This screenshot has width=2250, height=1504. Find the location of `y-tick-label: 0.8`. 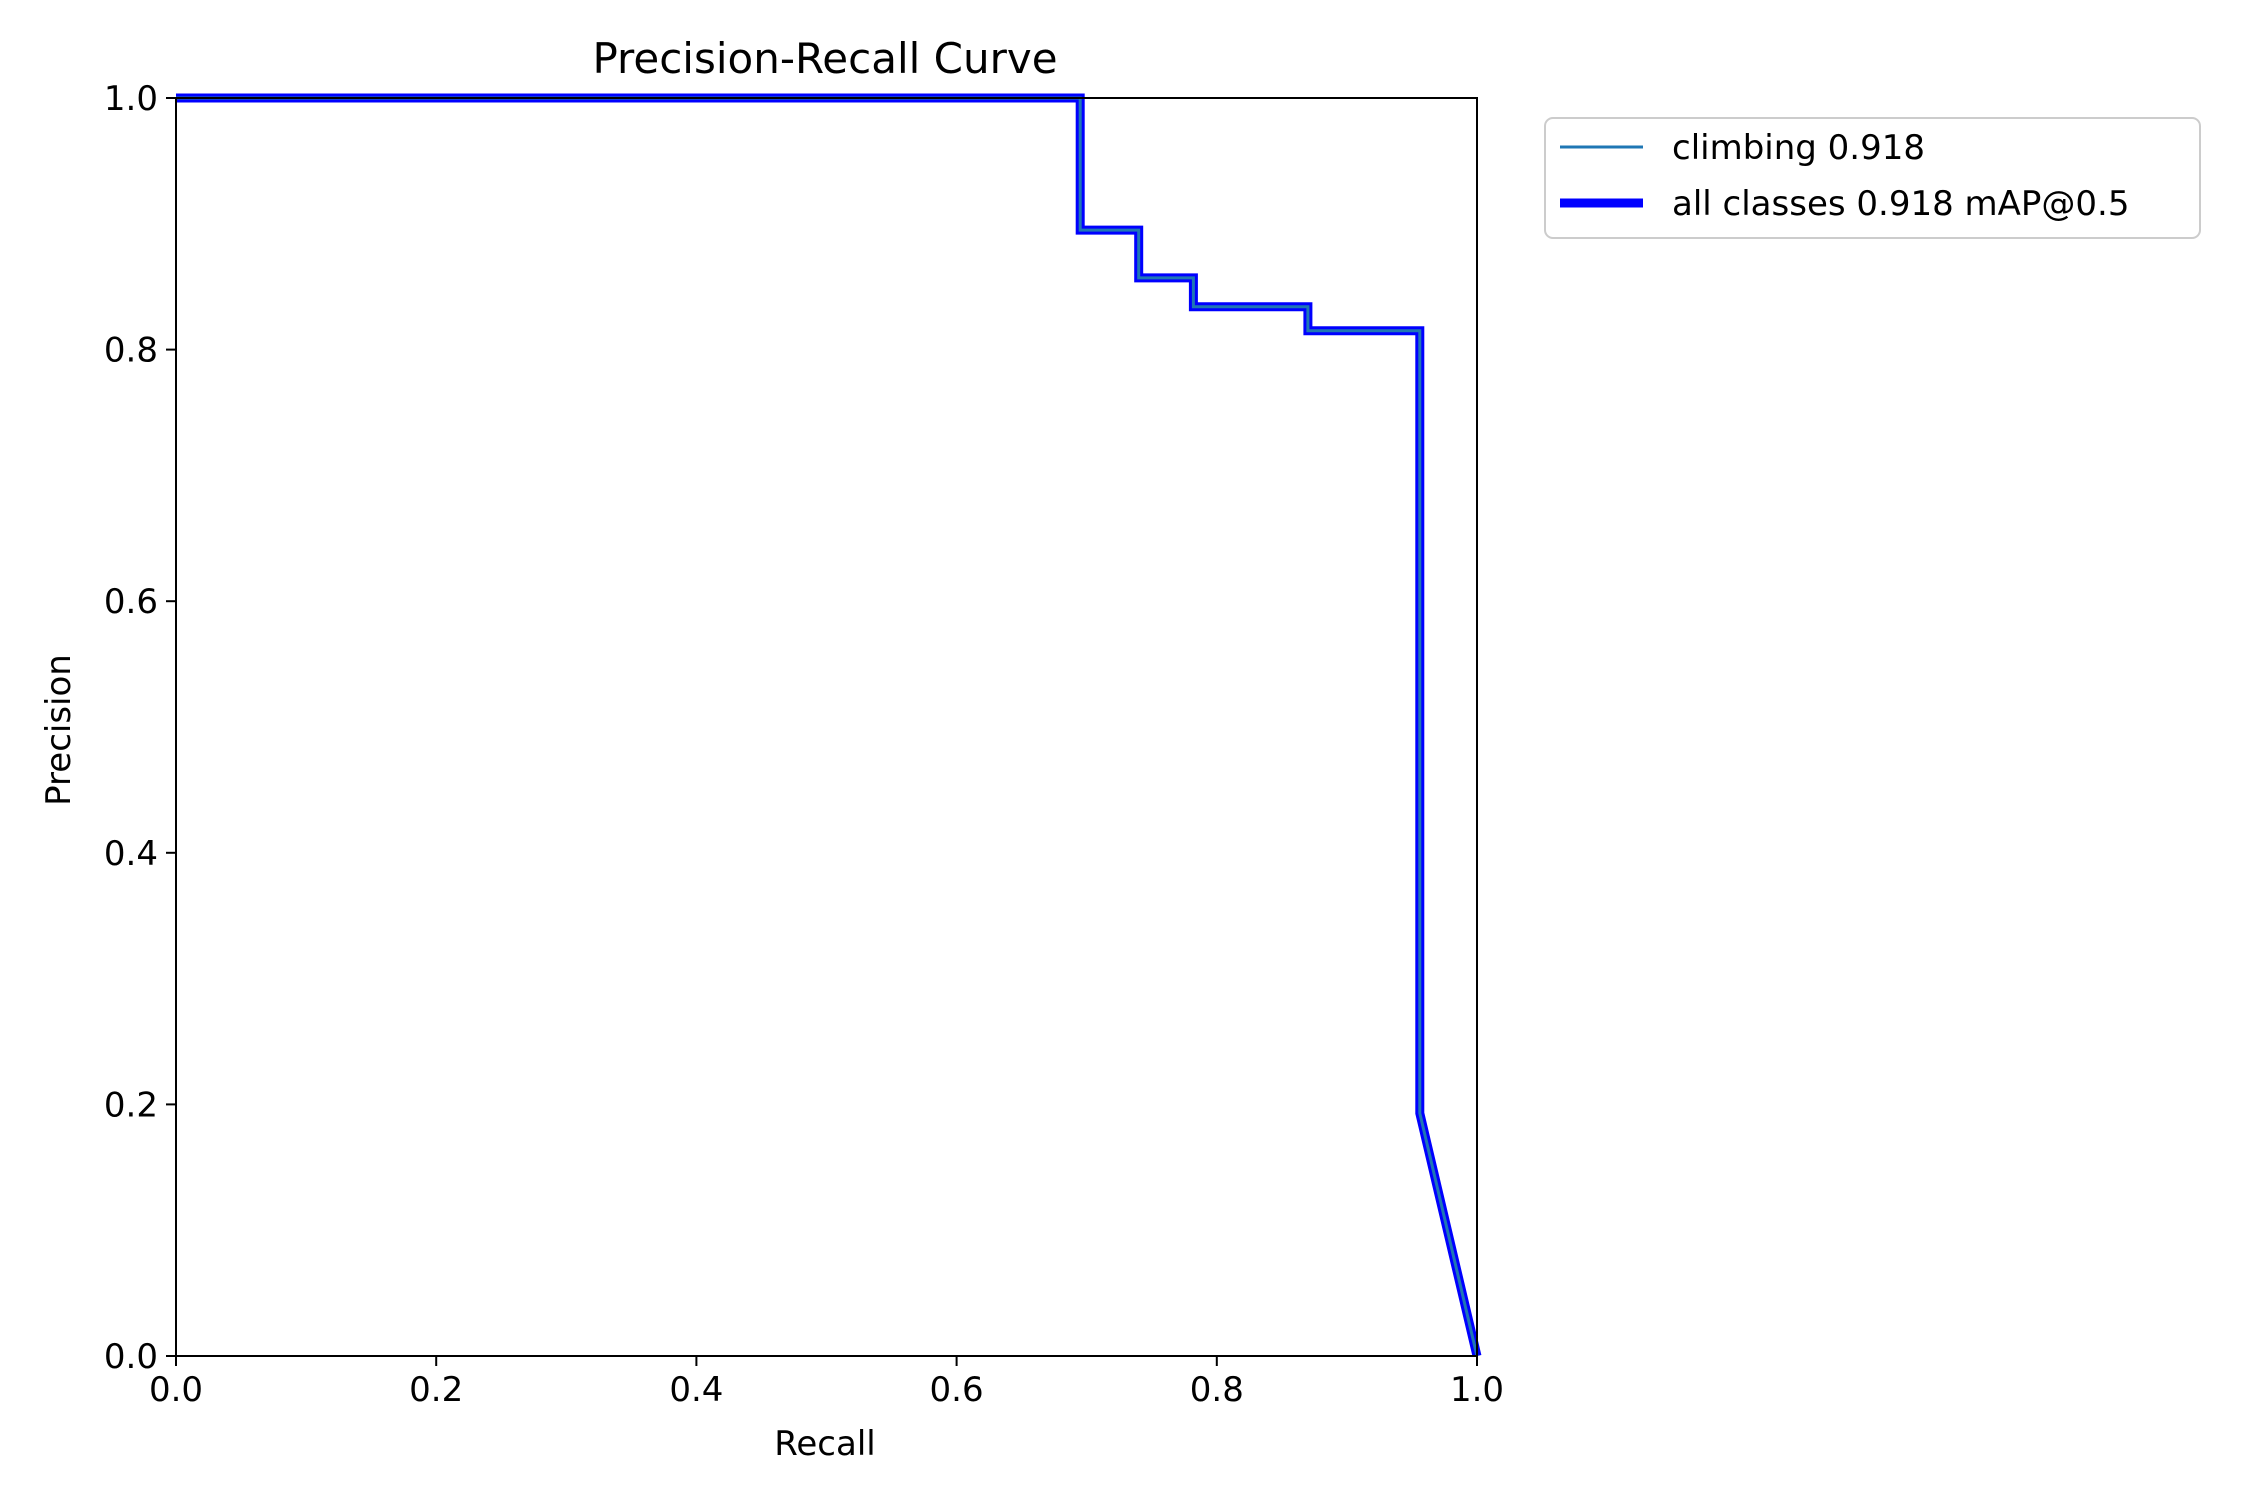

y-tick-label: 0.8 is located at coordinates (131, 351).